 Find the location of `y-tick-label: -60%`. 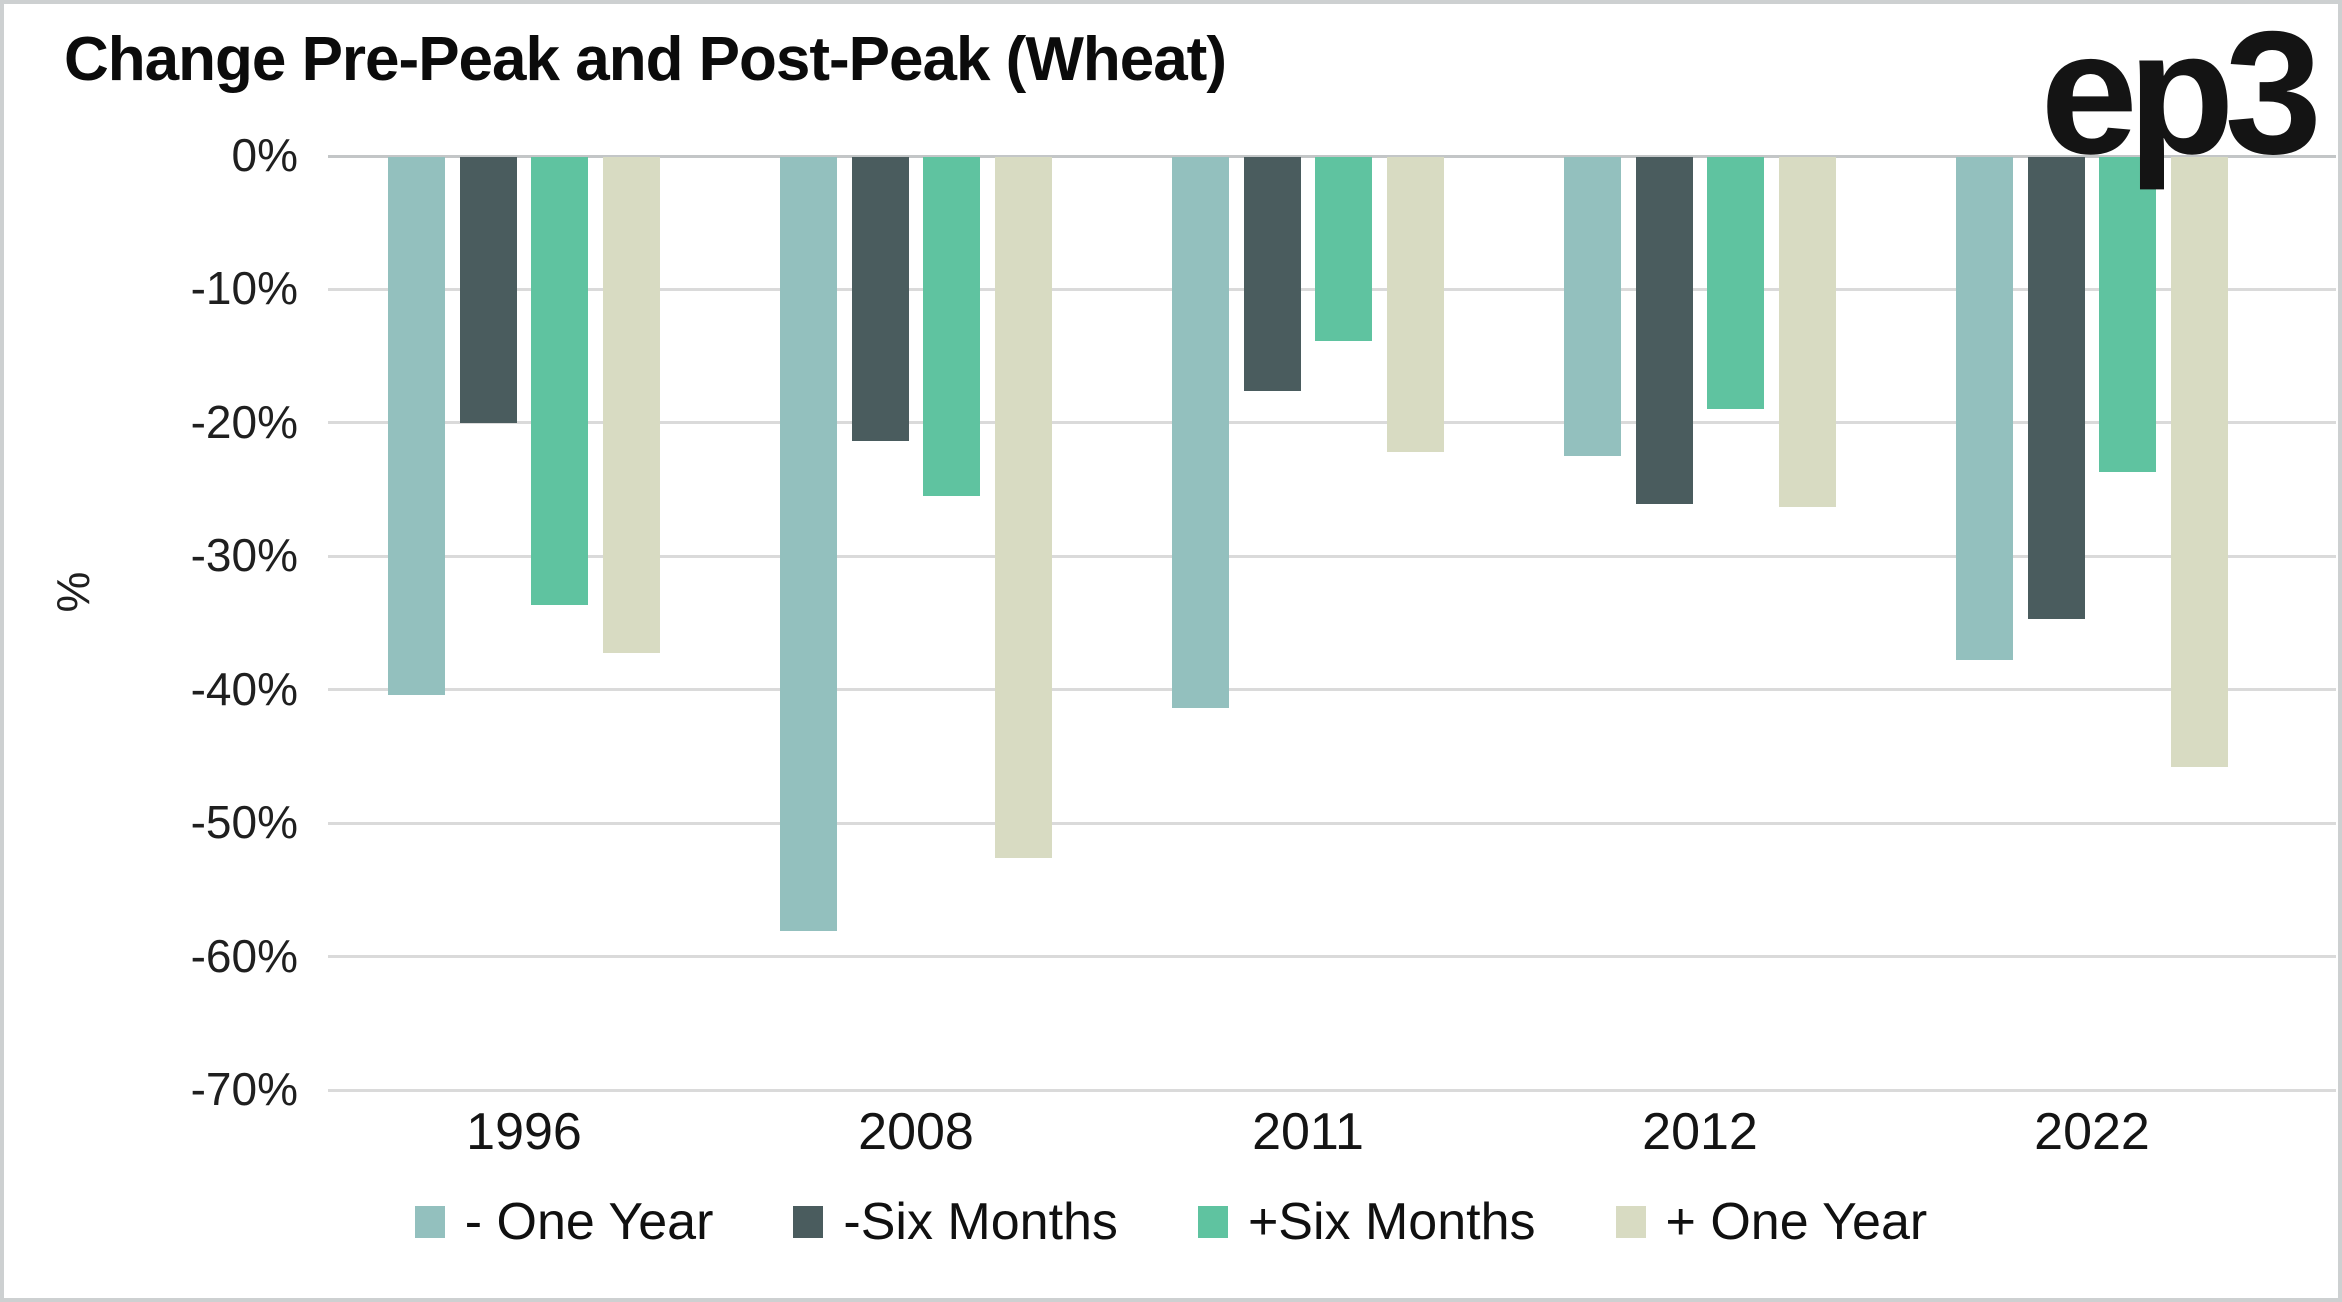

y-tick-label: -60% is located at coordinates (244, 955).